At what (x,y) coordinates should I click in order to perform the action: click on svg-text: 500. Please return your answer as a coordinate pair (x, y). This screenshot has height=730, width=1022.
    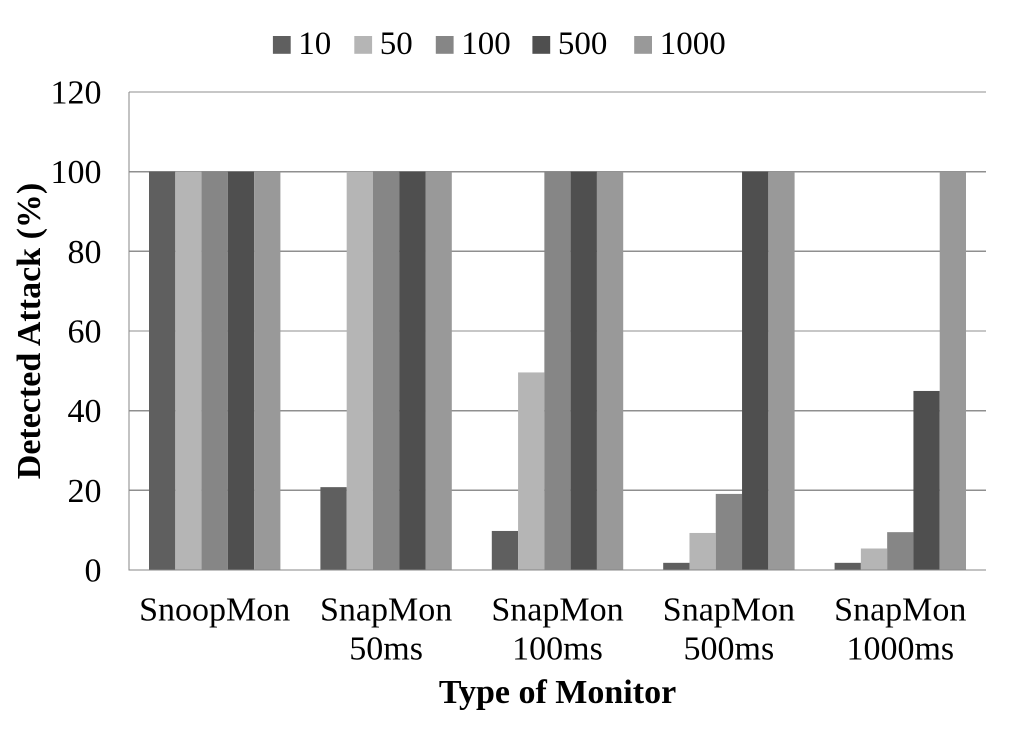
    Looking at the image, I should click on (583, 44).